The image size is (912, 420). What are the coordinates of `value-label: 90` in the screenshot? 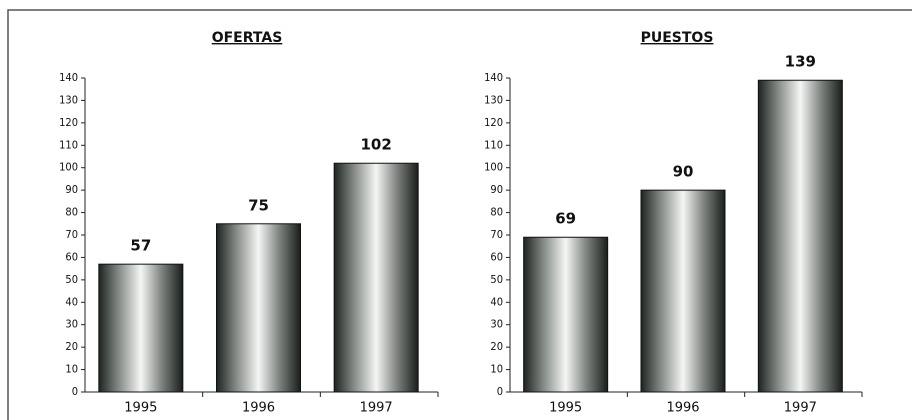 It's located at (683, 172).